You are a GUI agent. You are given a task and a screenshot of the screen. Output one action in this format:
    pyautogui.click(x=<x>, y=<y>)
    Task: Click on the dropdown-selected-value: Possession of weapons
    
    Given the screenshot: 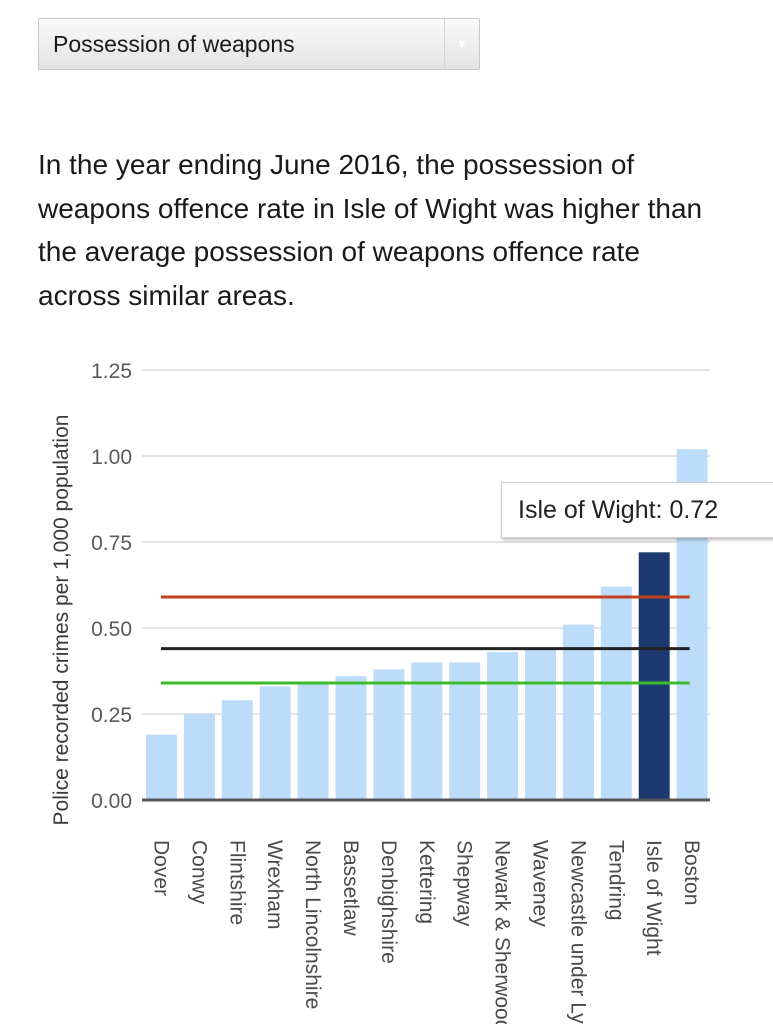 What is the action you would take?
    pyautogui.click(x=174, y=43)
    